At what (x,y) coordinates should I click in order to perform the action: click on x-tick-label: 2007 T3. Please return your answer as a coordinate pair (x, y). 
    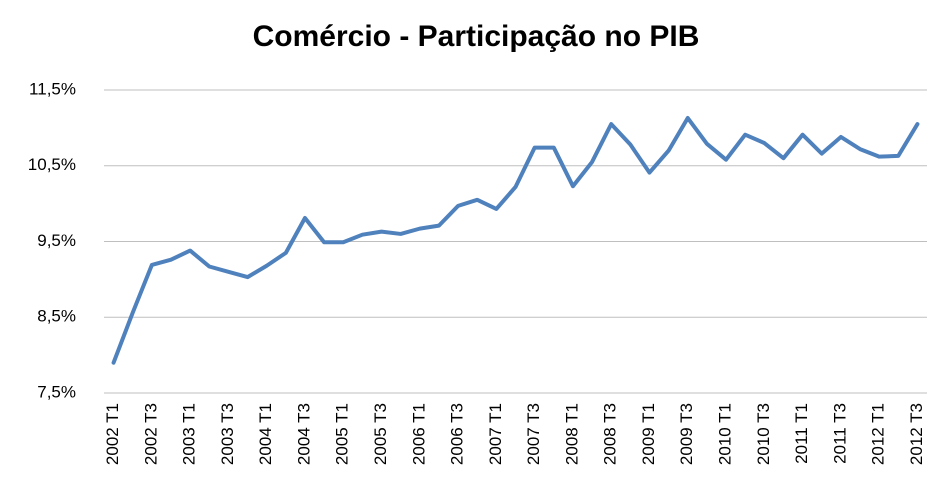
    Looking at the image, I should click on (533, 434).